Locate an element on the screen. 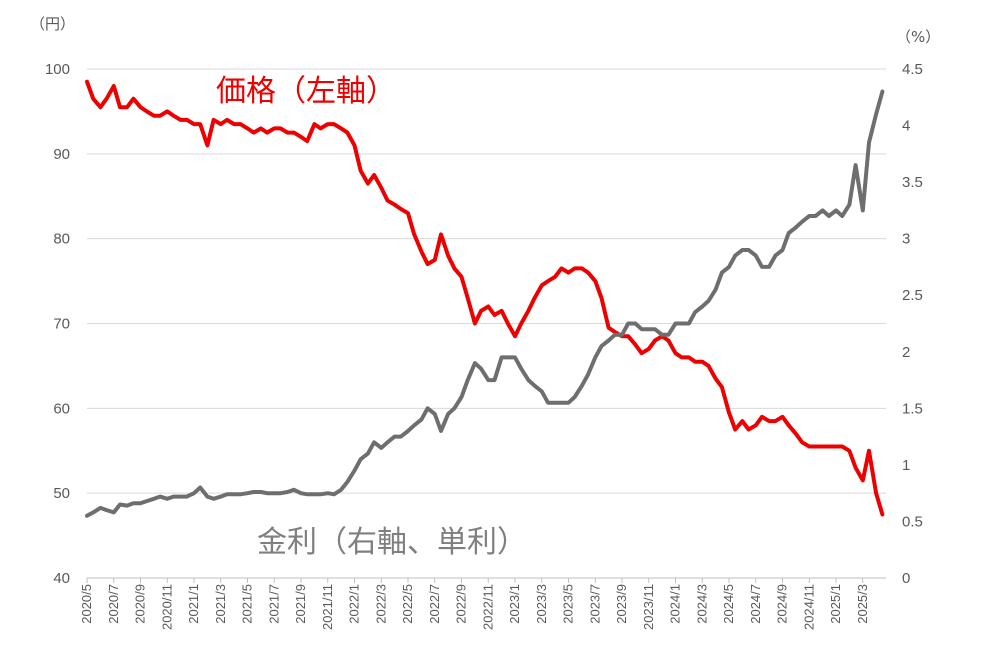 This screenshot has height=671, width=981. right-tick-label: 1 is located at coordinates (906, 465).